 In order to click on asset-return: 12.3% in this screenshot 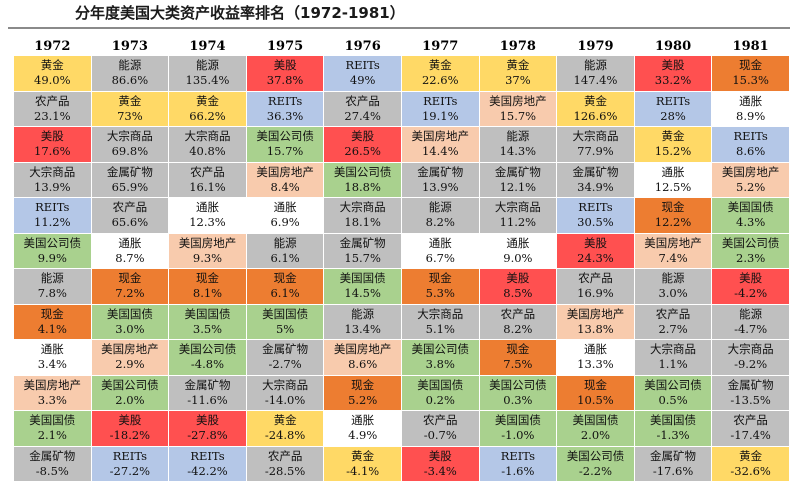, I will do `click(207, 222)`.